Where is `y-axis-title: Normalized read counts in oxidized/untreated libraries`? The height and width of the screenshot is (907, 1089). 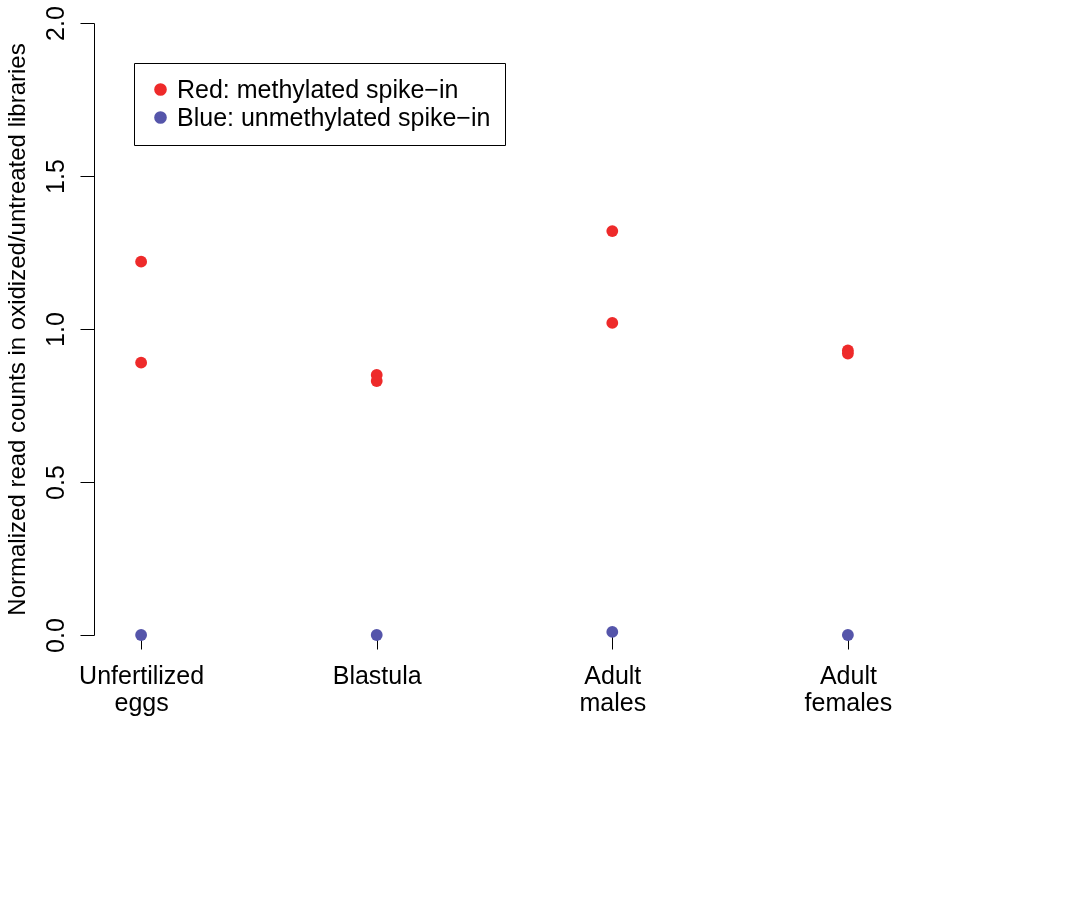 y-axis-title: Normalized read counts in oxidized/untreated libraries is located at coordinates (16, 329).